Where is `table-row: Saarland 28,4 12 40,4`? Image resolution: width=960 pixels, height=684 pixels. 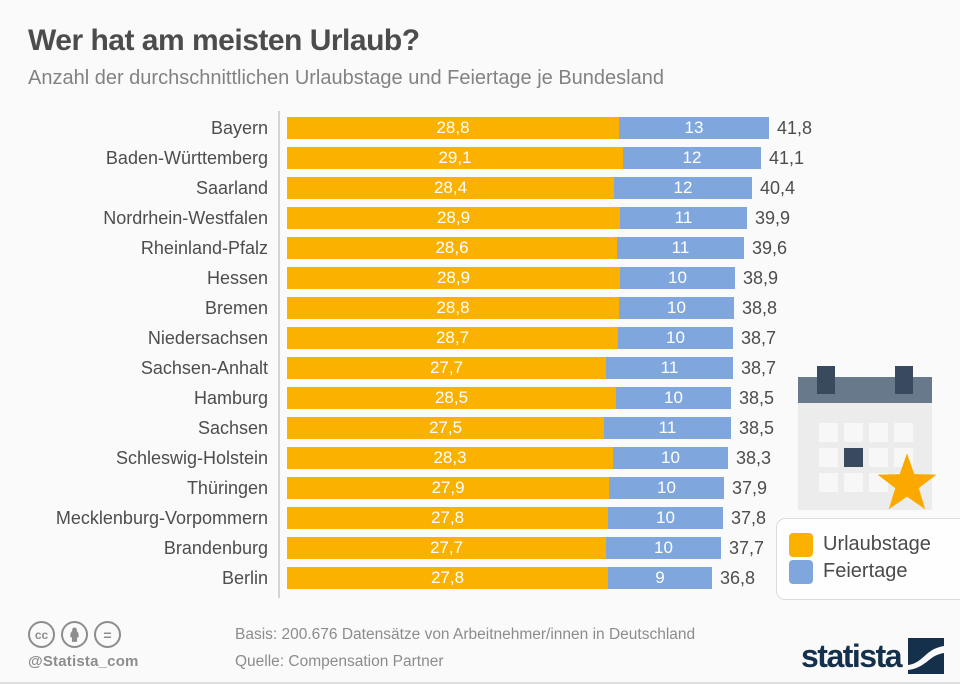 table-row: Saarland 28,4 12 40,4 is located at coordinates (420, 188).